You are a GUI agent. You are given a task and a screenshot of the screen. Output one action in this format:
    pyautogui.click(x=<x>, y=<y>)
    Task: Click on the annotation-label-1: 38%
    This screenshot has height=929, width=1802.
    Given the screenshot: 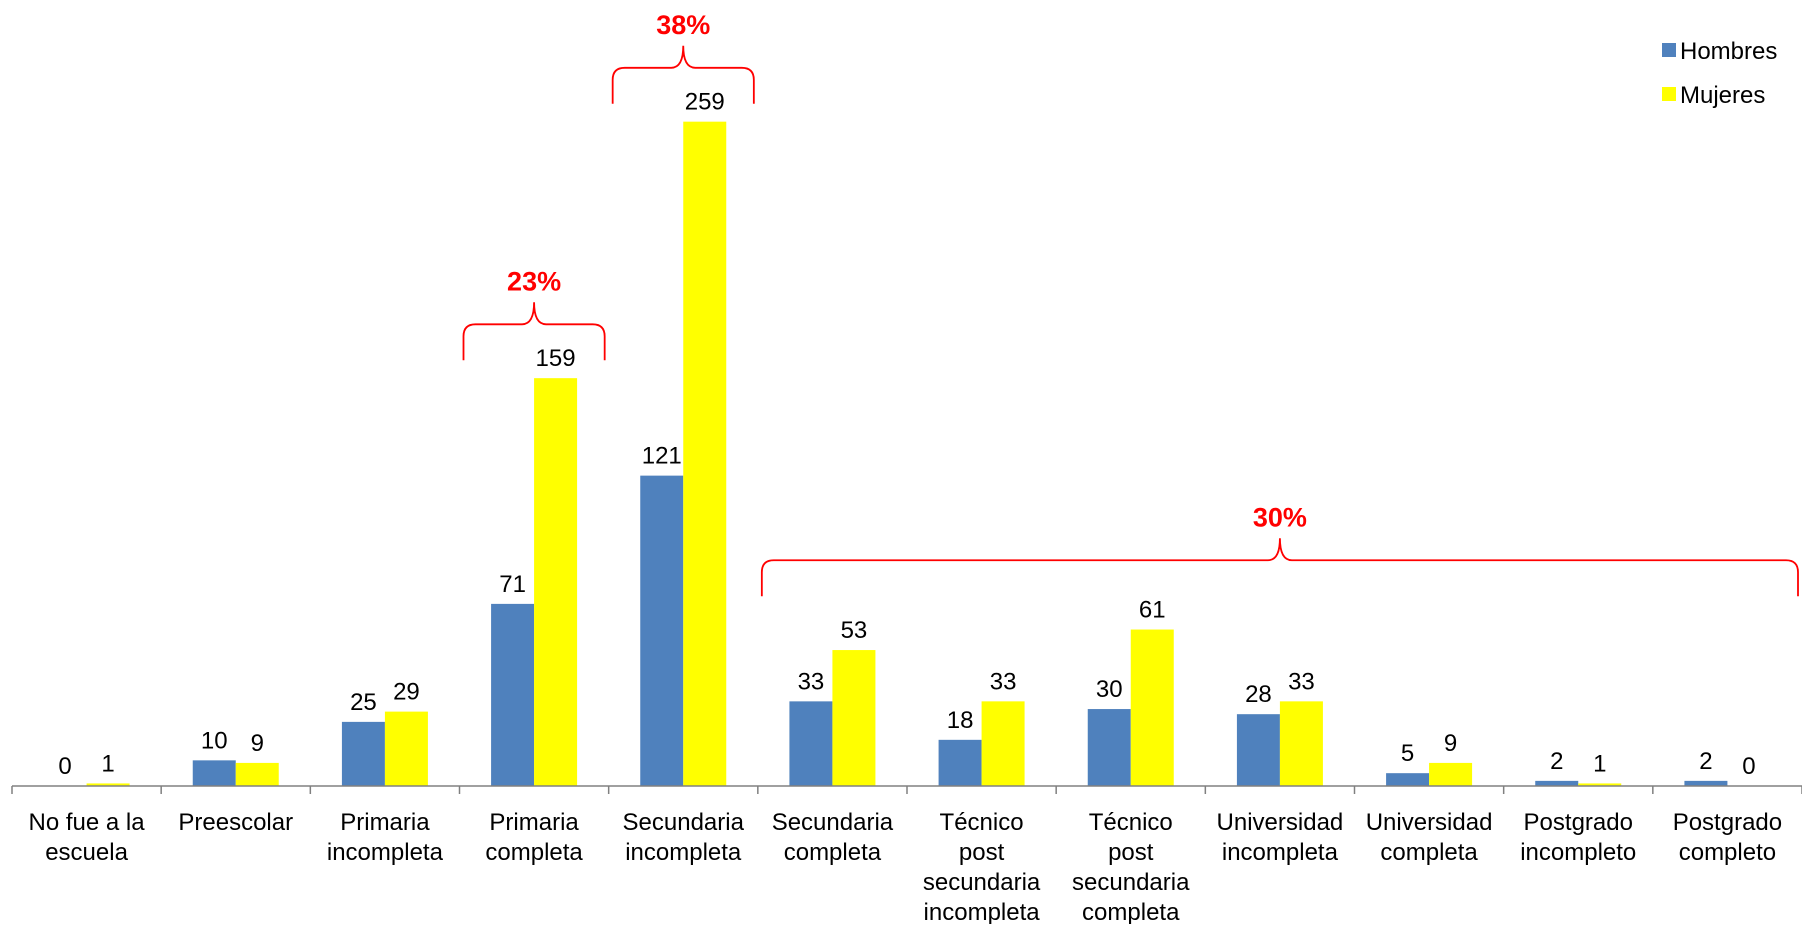 What is the action you would take?
    pyautogui.click(x=683, y=25)
    